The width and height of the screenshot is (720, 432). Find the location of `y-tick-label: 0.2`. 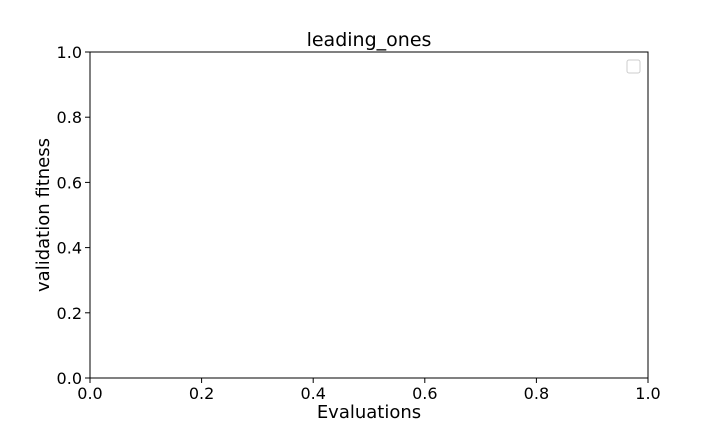

y-tick-label: 0.2 is located at coordinates (69, 313).